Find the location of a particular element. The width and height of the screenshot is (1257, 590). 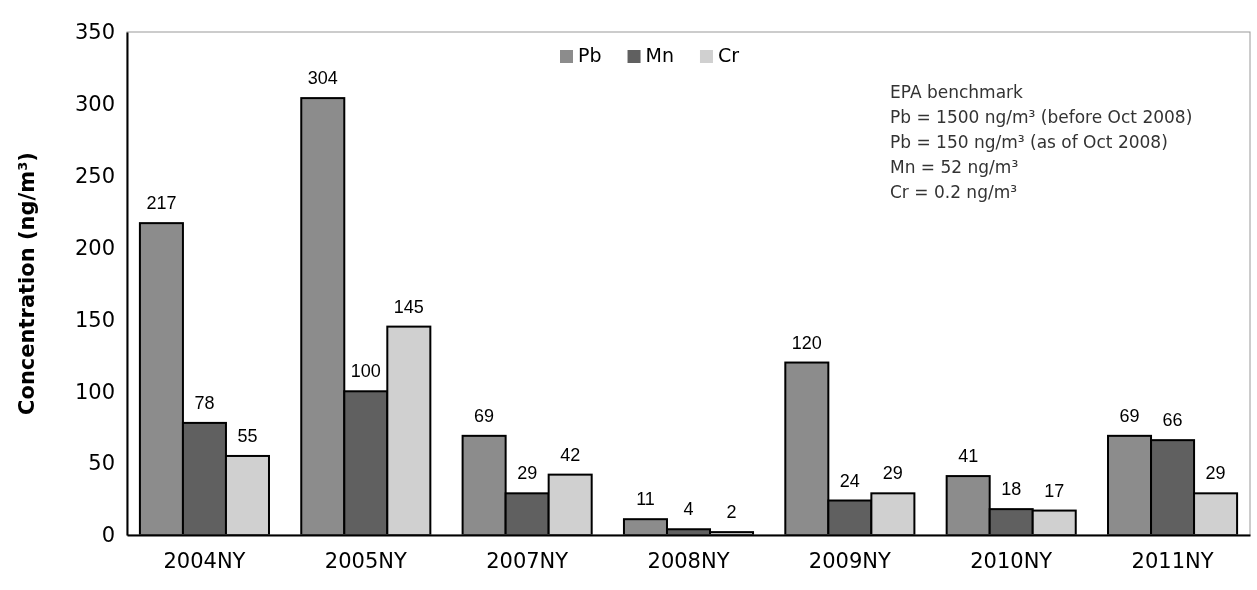

annotation: EPA benchmark is located at coordinates (957, 92).